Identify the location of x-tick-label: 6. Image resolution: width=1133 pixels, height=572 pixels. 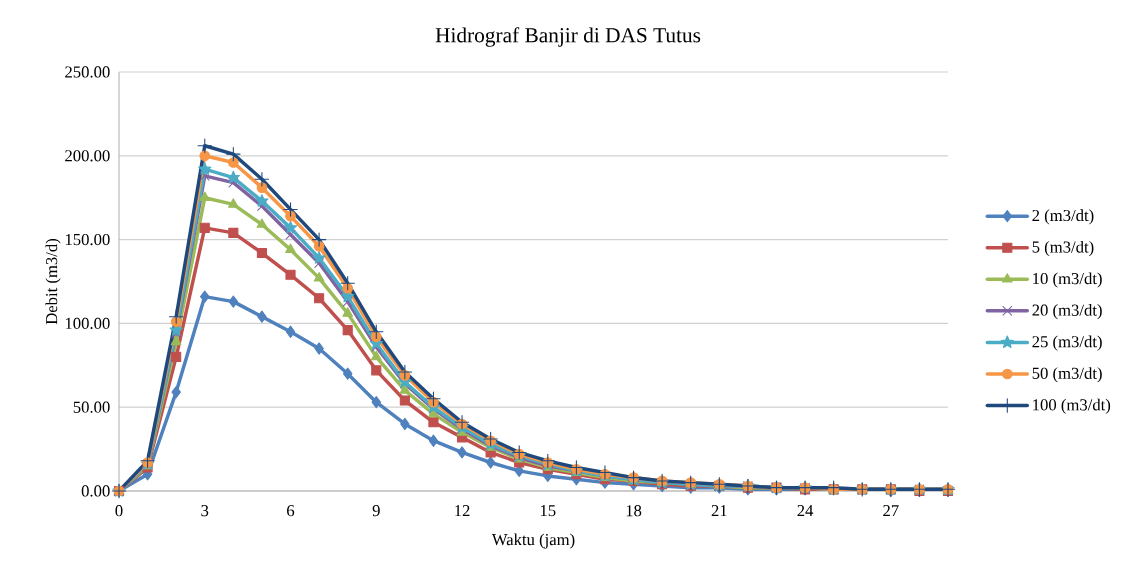
(291, 511).